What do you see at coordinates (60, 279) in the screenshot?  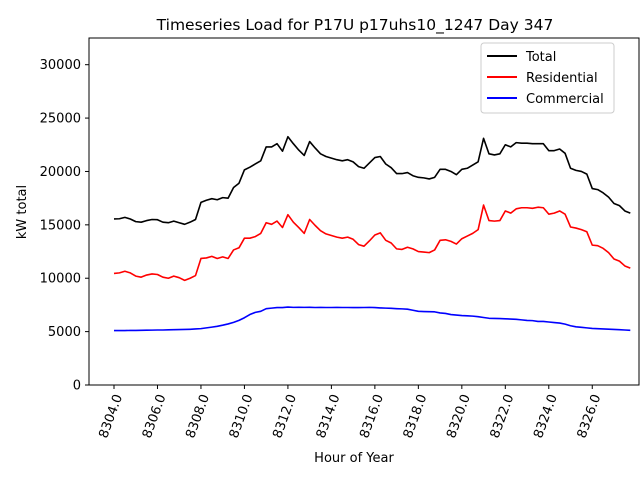 I see `y-tick-label: 10000` at bounding box center [60, 279].